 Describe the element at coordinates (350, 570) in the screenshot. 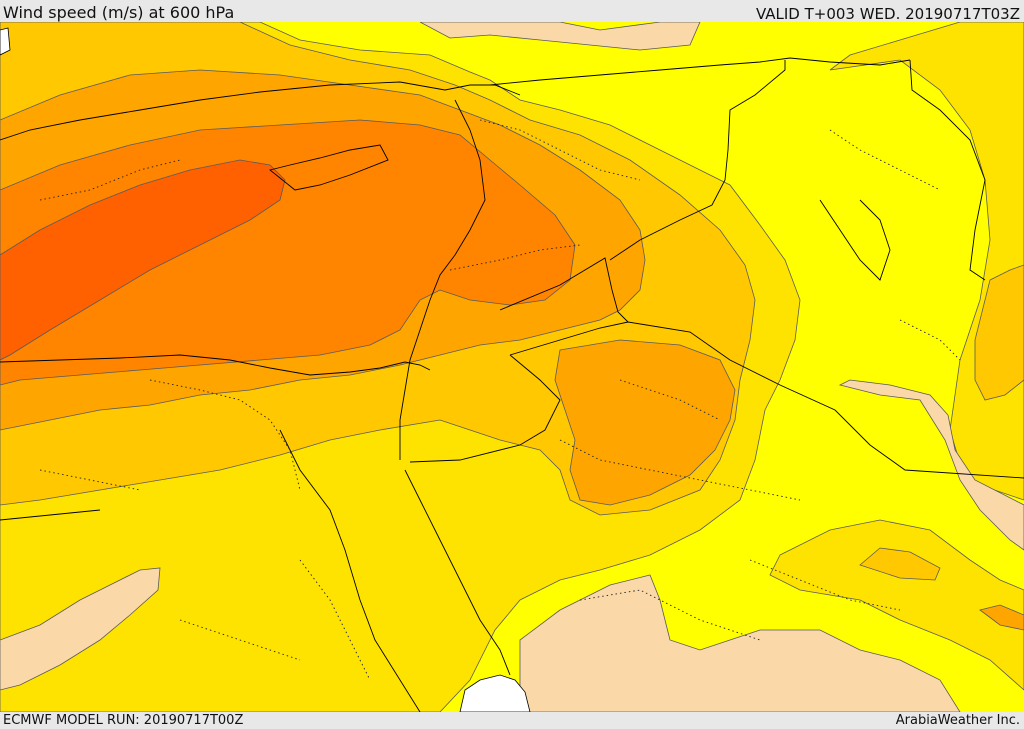

I see `red-sea-coast-west` at that location.